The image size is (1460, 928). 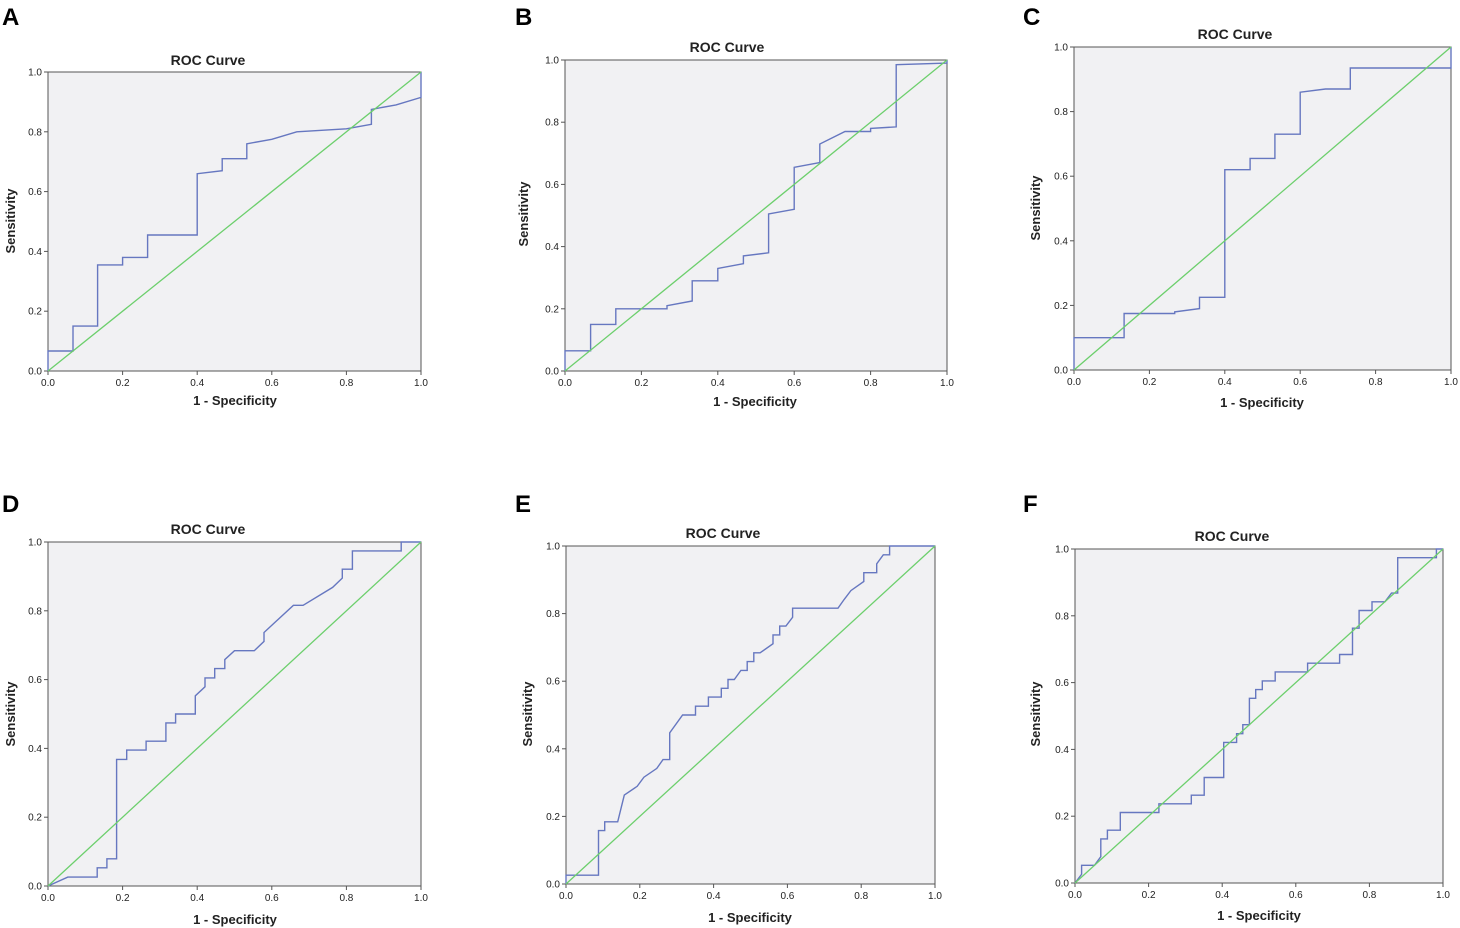 I want to click on panel-letter: C, so click(x=1031, y=17).